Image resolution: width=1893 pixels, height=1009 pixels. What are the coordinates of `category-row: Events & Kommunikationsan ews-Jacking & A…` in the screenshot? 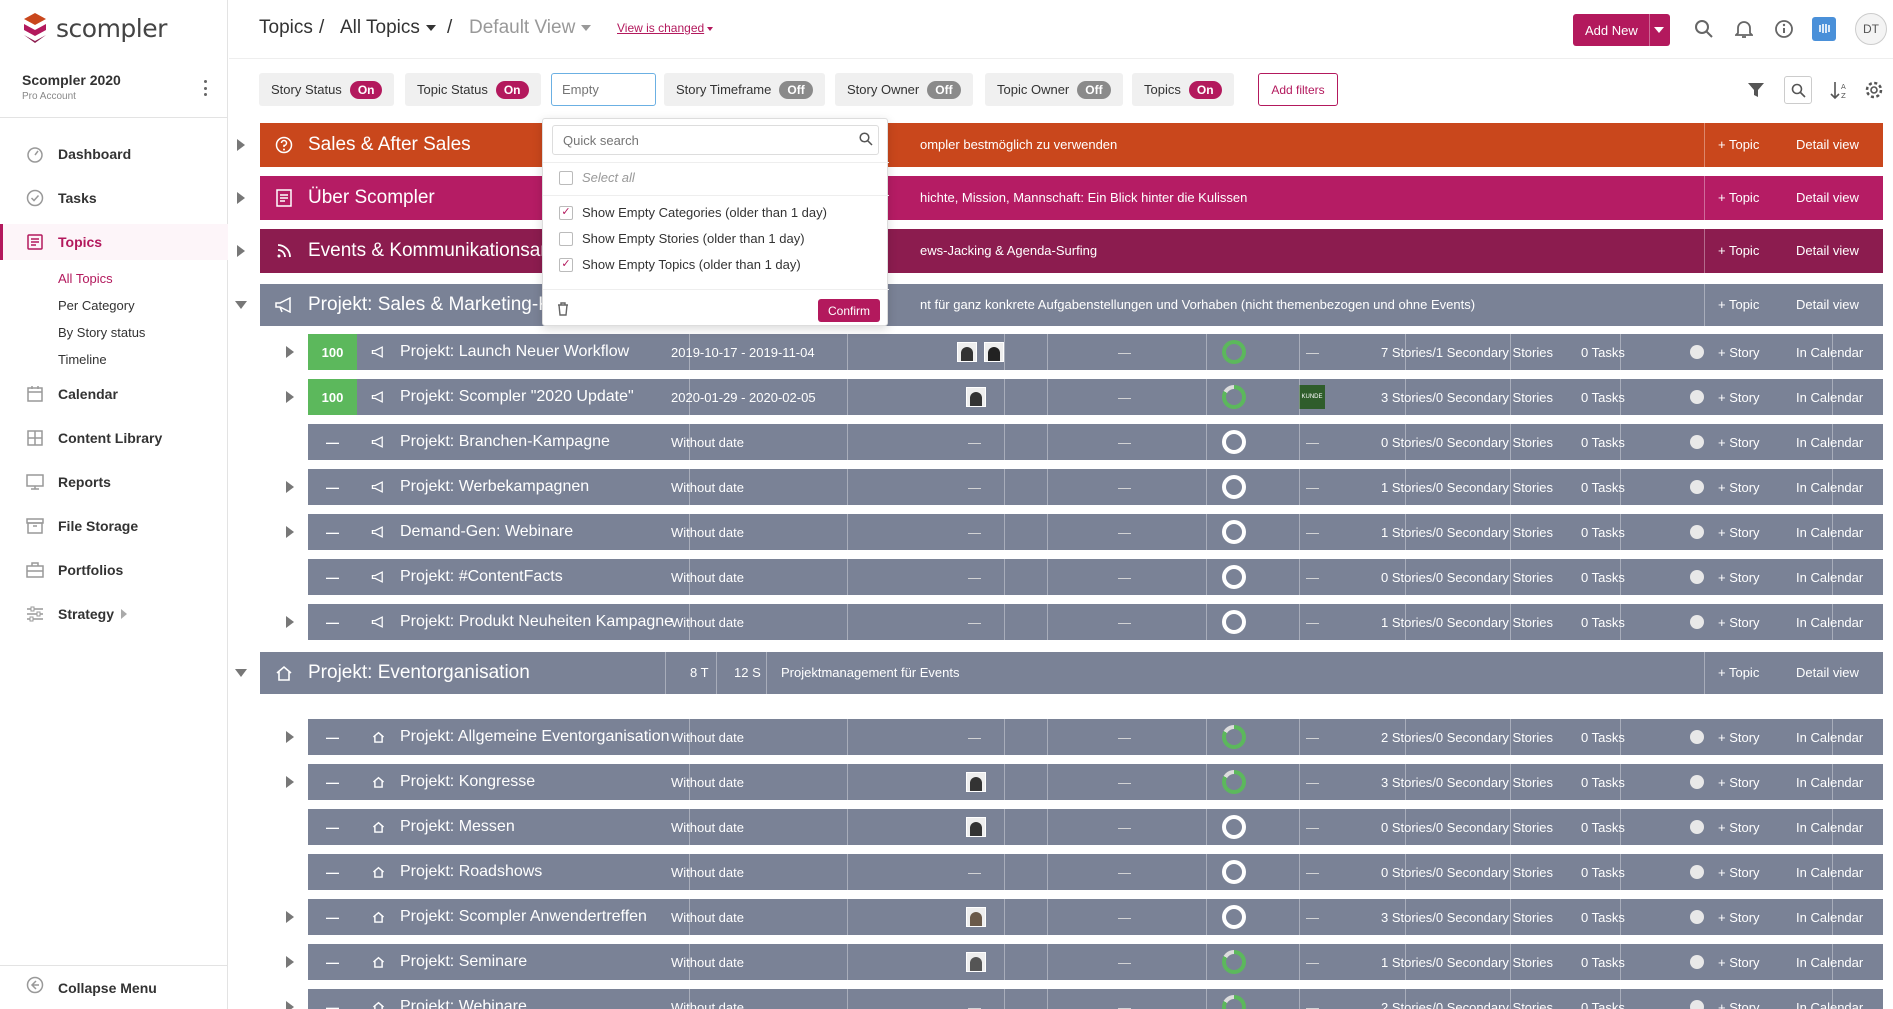 It's located at (1071, 251).